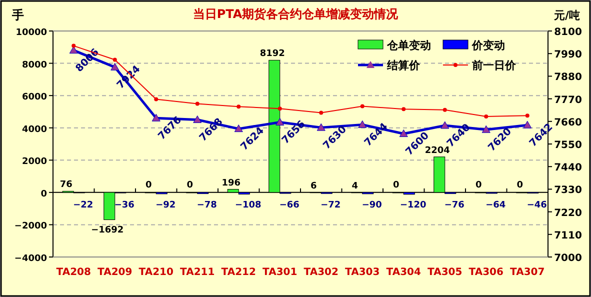 This screenshot has width=591, height=297. What do you see at coordinates (197, 272) in the screenshot?
I see `x-tick-label: TA211` at bounding box center [197, 272].